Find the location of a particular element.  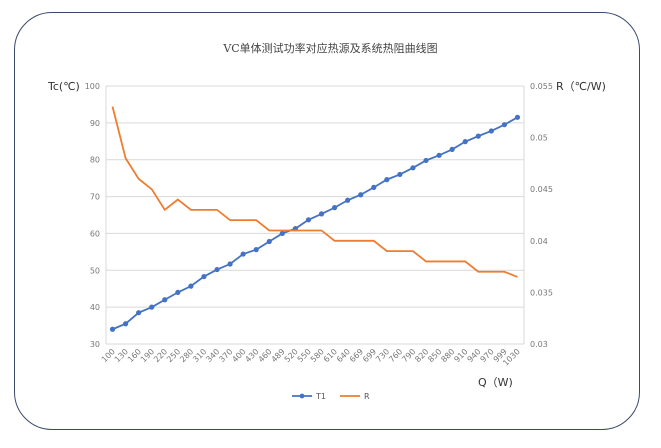

legend-label-R: R is located at coordinates (367, 396).